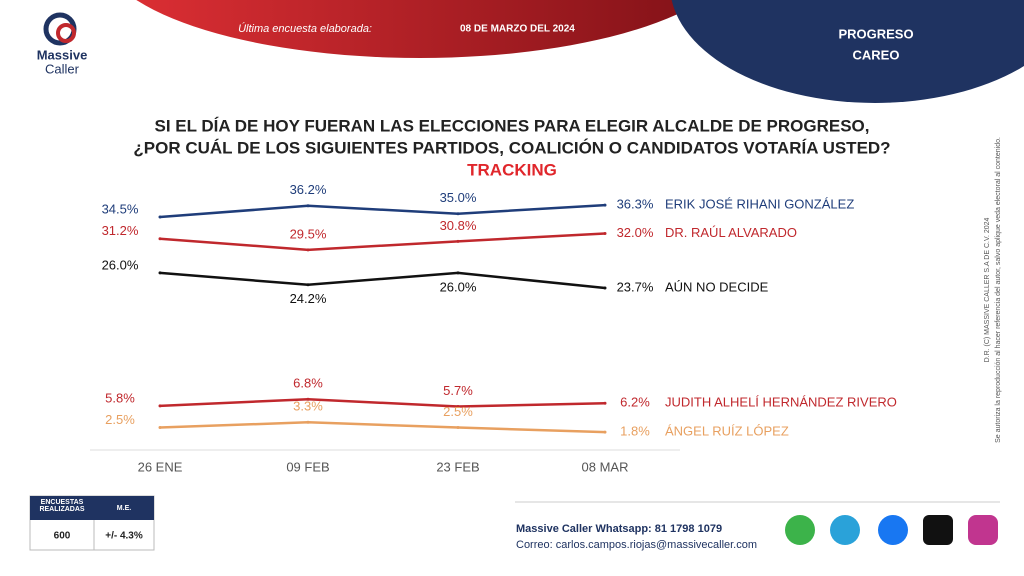 The width and height of the screenshot is (1024, 576). I want to click on x-tick-label: 23 FEB, so click(457, 466).